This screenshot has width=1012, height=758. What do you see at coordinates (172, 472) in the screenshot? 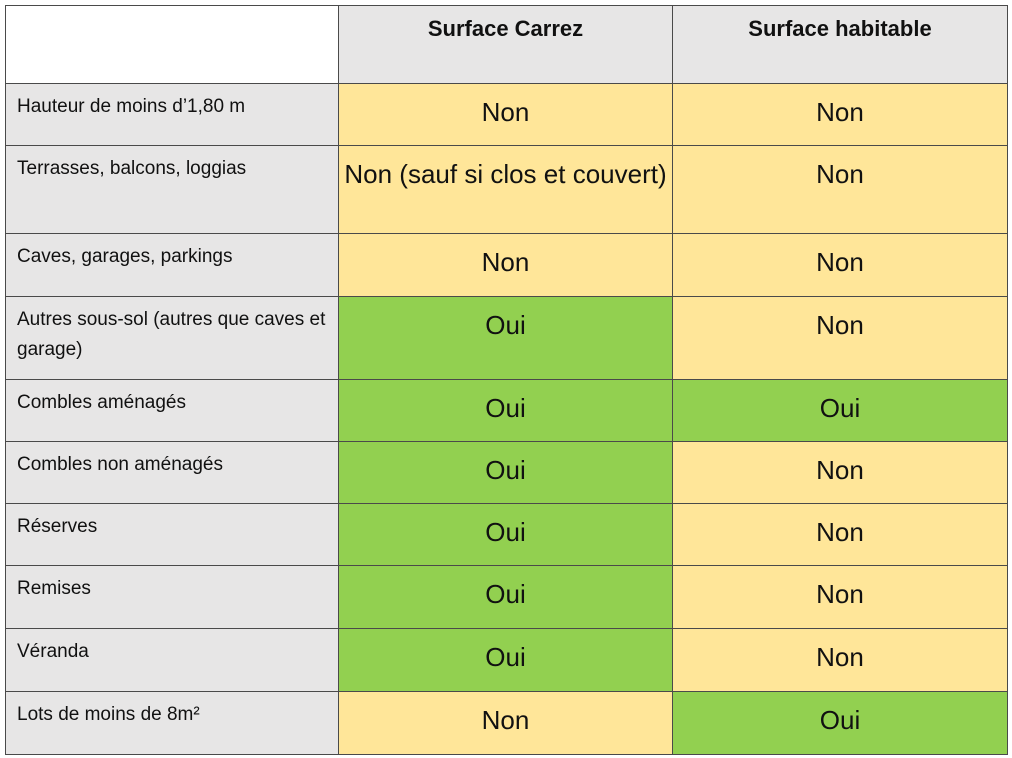
I see `row-label: Combles non aménagés` at bounding box center [172, 472].